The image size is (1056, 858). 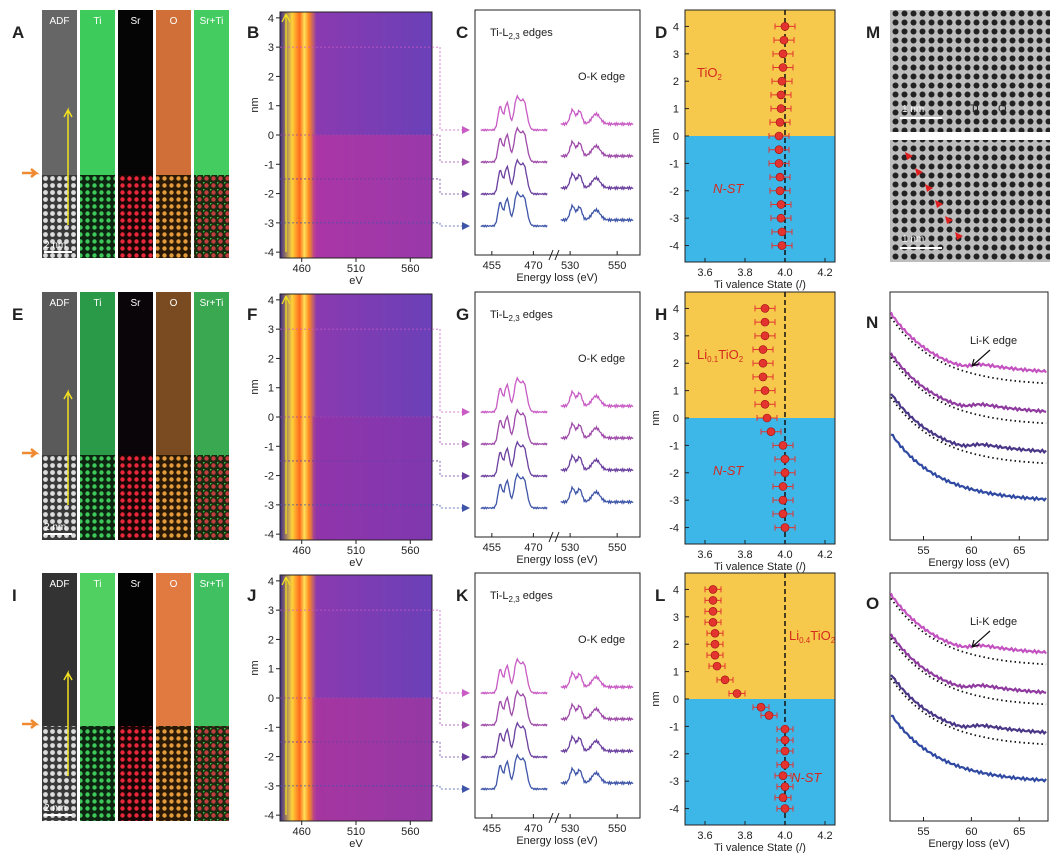 I want to click on region-label-part: 2, so click(x=741, y=359).